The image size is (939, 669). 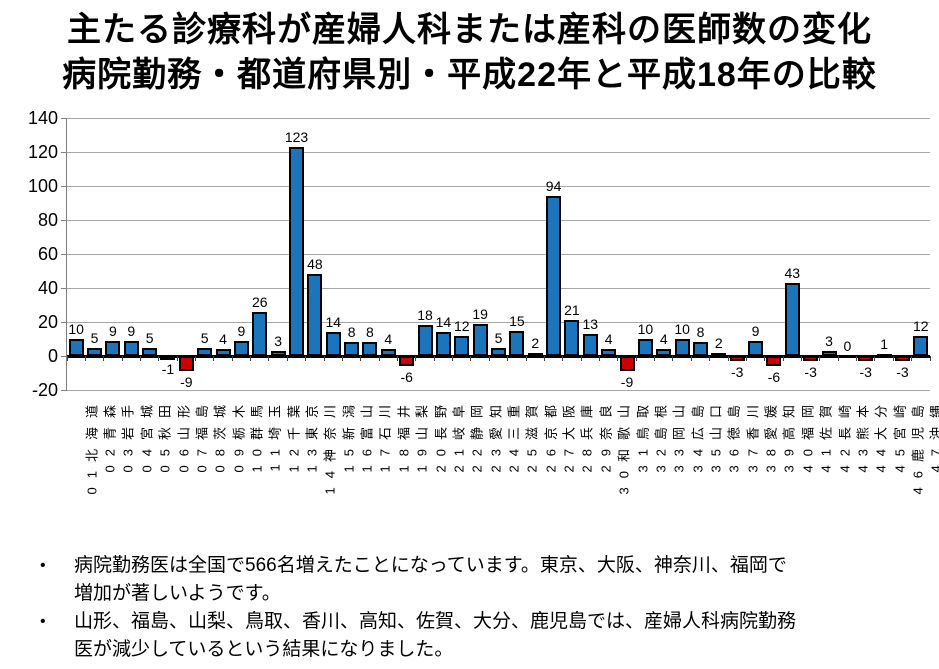 What do you see at coordinates (110, 434) in the screenshot?
I see `x-axis-category-label-text: 02青森` at bounding box center [110, 434].